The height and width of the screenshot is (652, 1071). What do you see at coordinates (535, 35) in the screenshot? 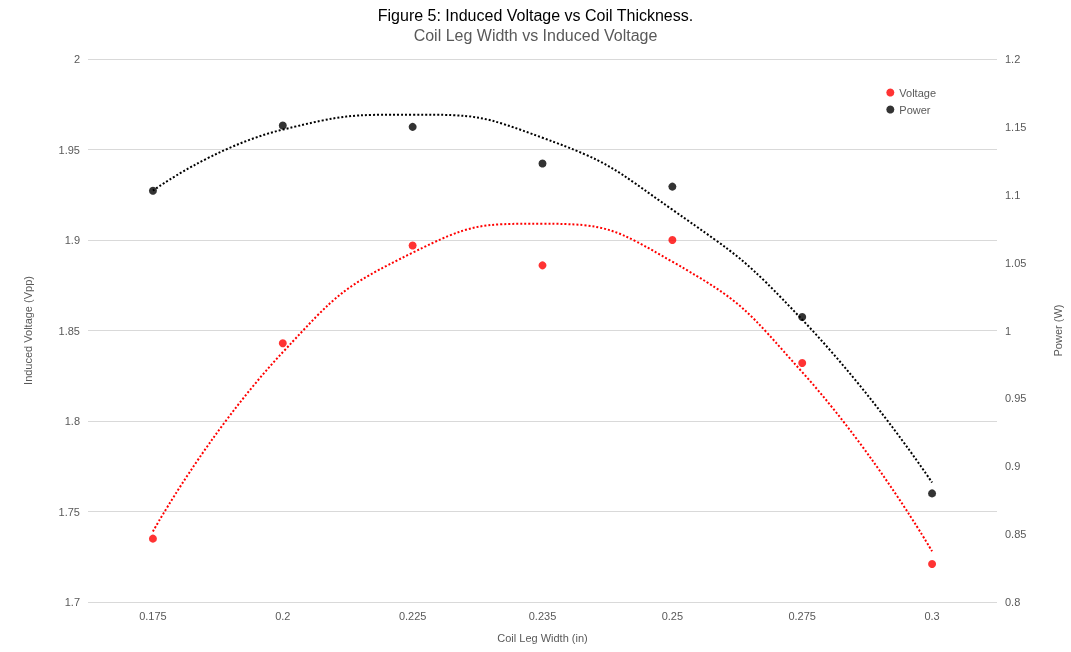
I see `chart-title: Coil Leg Width vs Induced Voltage` at bounding box center [535, 35].